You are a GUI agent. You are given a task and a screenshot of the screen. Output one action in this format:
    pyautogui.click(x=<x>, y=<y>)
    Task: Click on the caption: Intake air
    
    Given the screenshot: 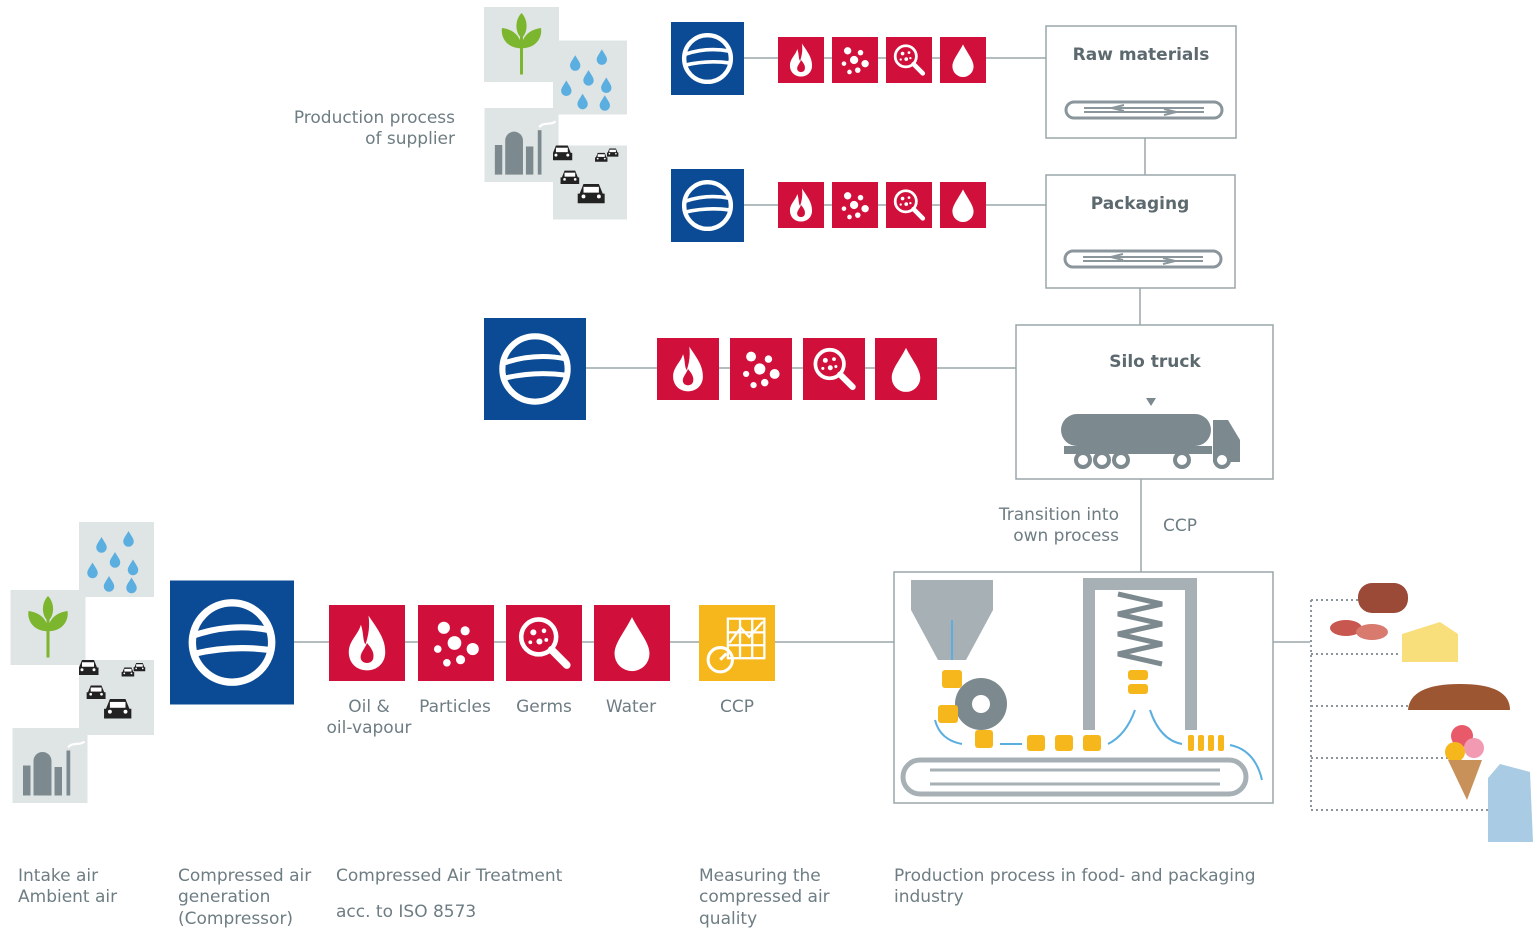 What is the action you would take?
    pyautogui.click(x=58, y=876)
    